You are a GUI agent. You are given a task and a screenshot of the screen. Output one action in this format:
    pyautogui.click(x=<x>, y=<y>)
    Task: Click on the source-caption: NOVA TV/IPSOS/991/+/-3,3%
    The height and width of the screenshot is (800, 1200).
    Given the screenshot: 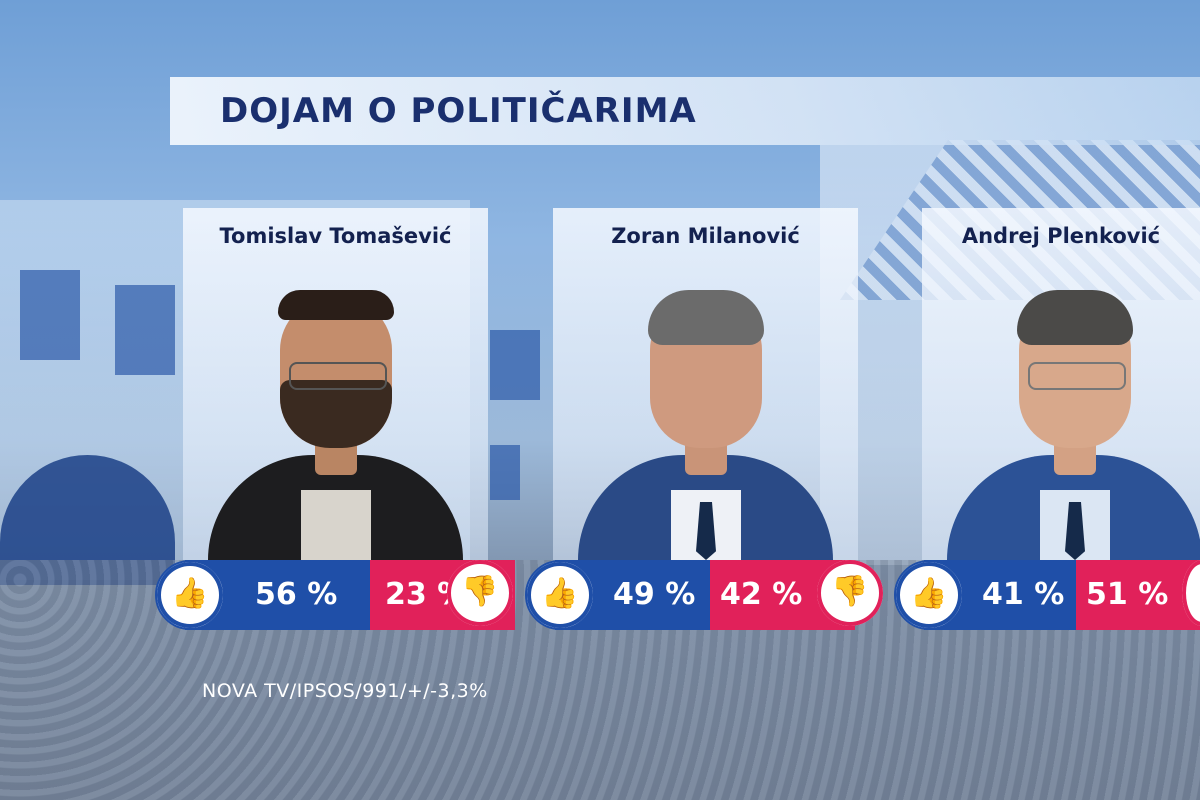 What is the action you would take?
    pyautogui.click(x=345, y=691)
    